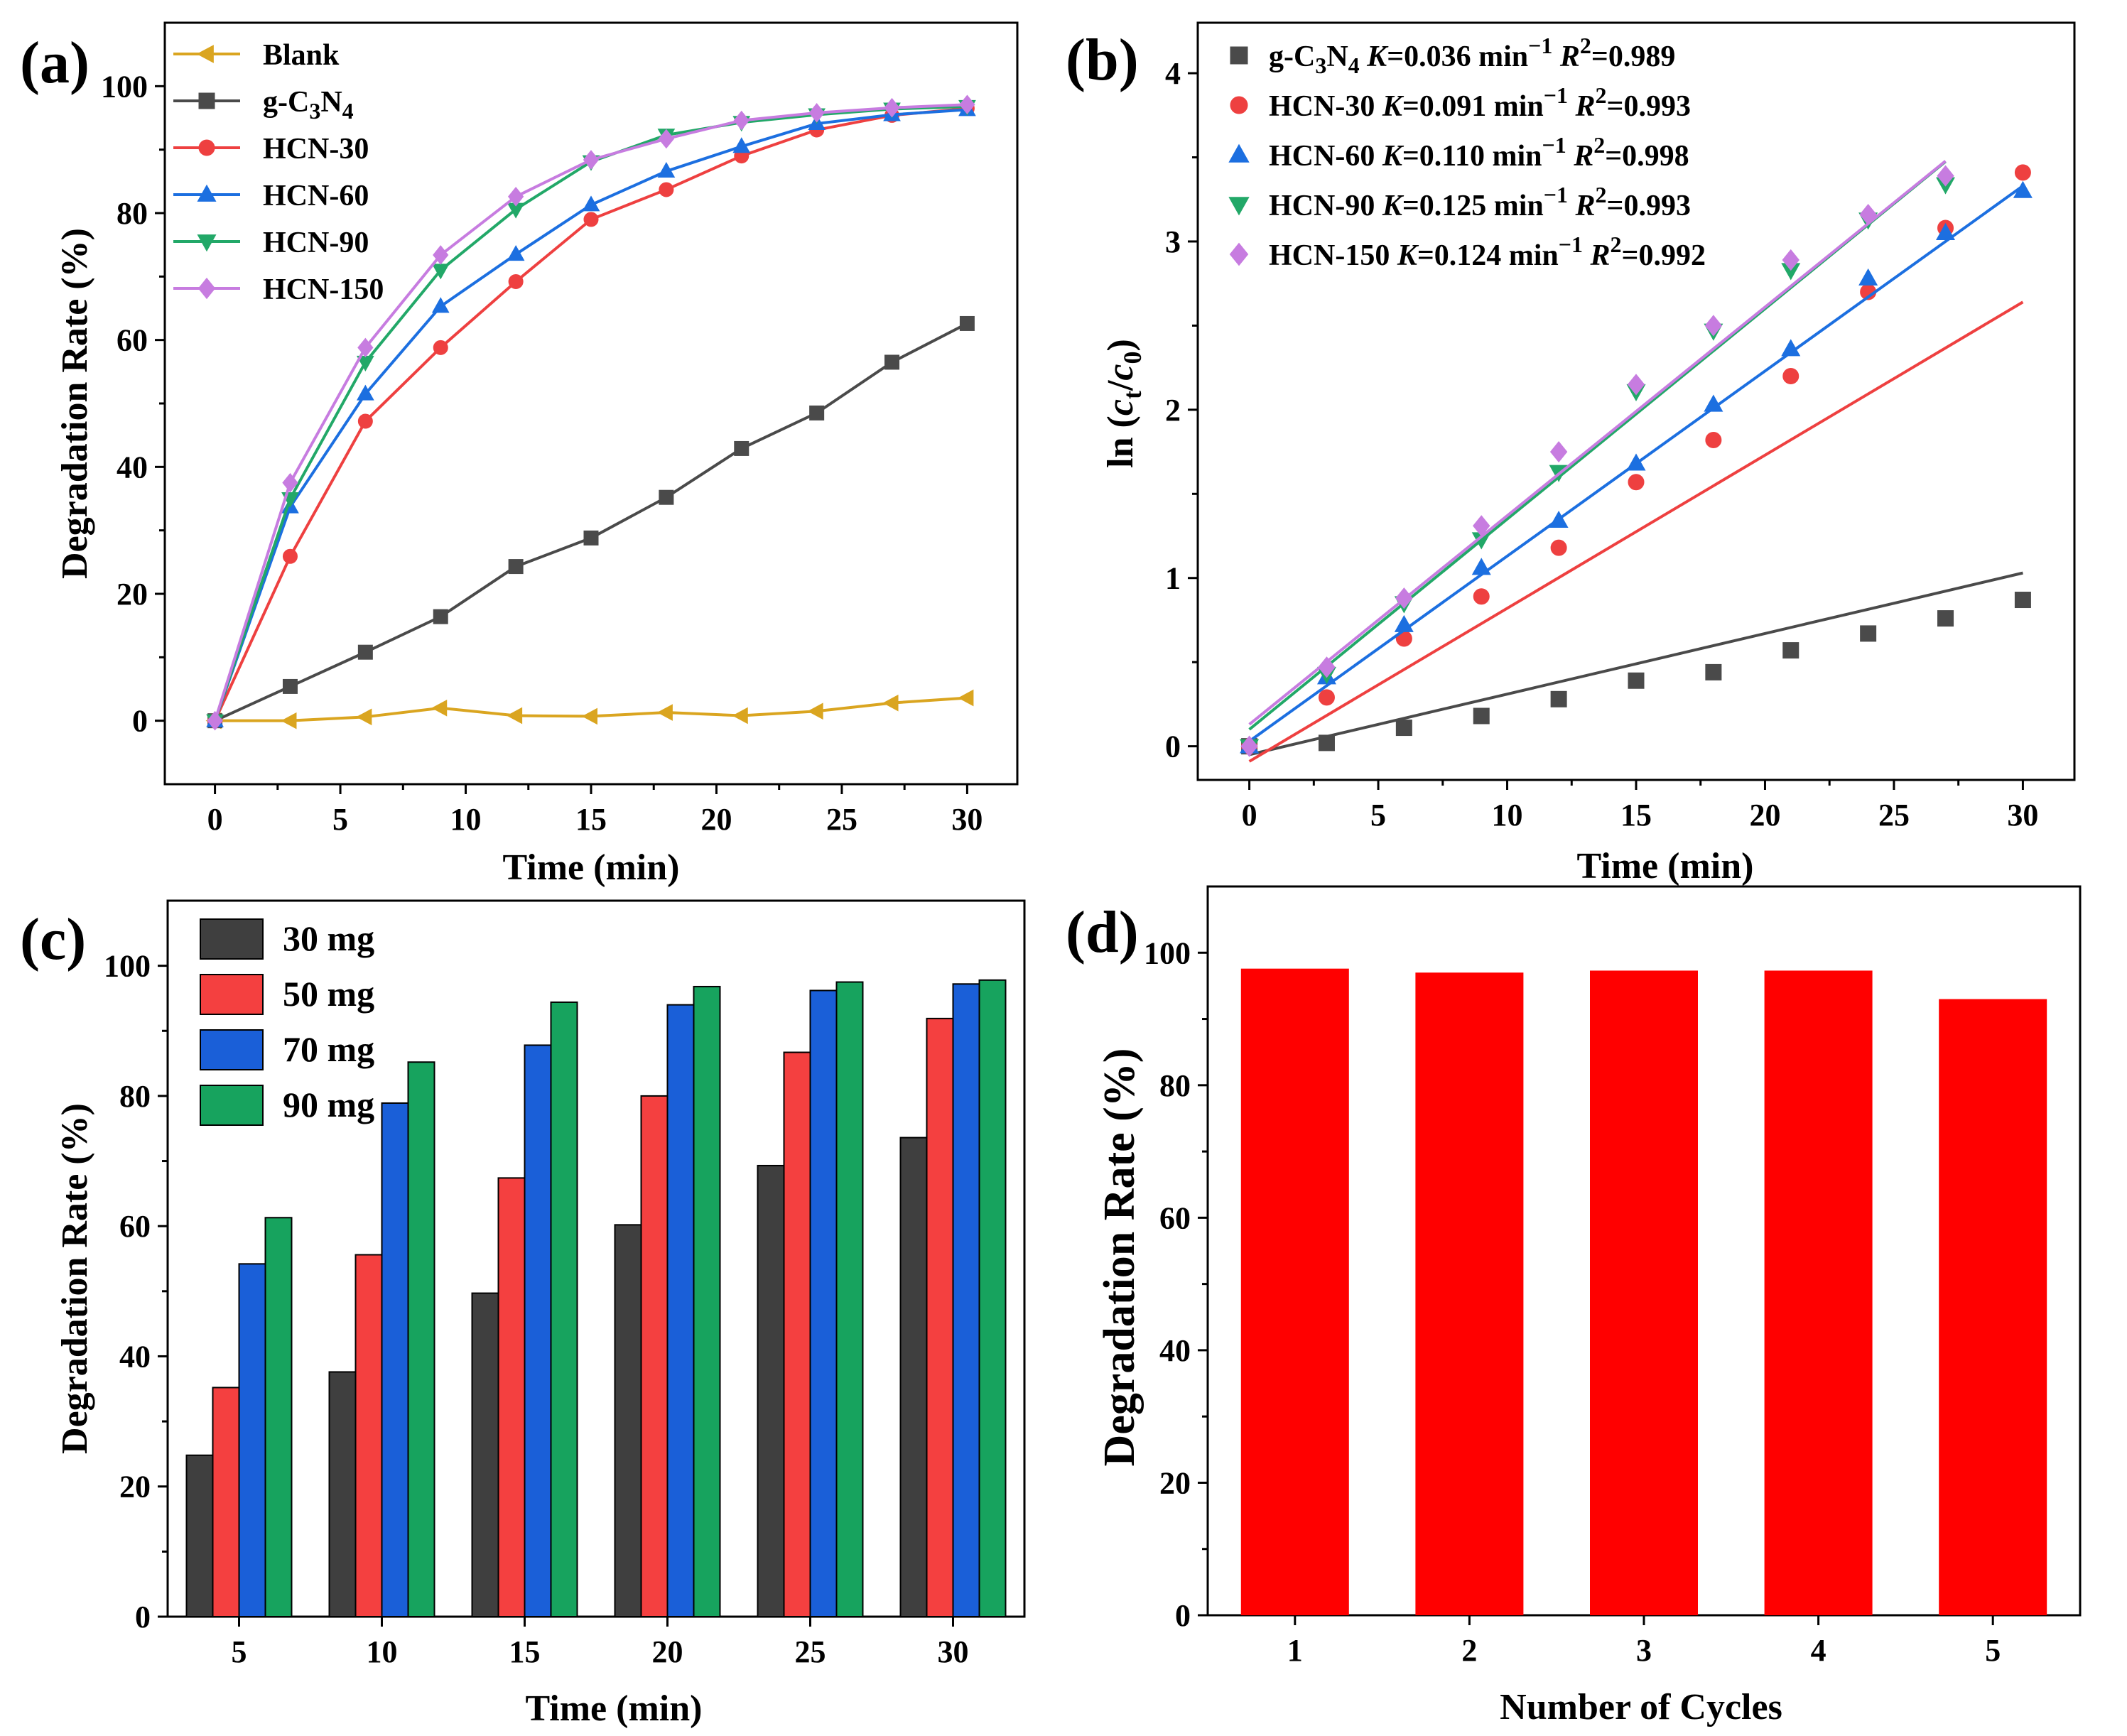 This screenshot has height=1736, width=2127. I want to click on legend-label-blank: Blank, so click(301, 55).